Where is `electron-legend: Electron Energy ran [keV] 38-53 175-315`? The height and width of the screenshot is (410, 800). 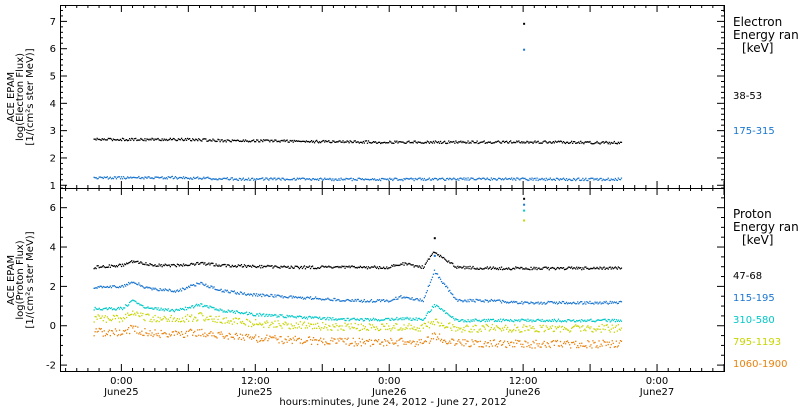 electron-legend: Electron Energy ran [keV] 38-53 175-315 is located at coordinates (766, 76).